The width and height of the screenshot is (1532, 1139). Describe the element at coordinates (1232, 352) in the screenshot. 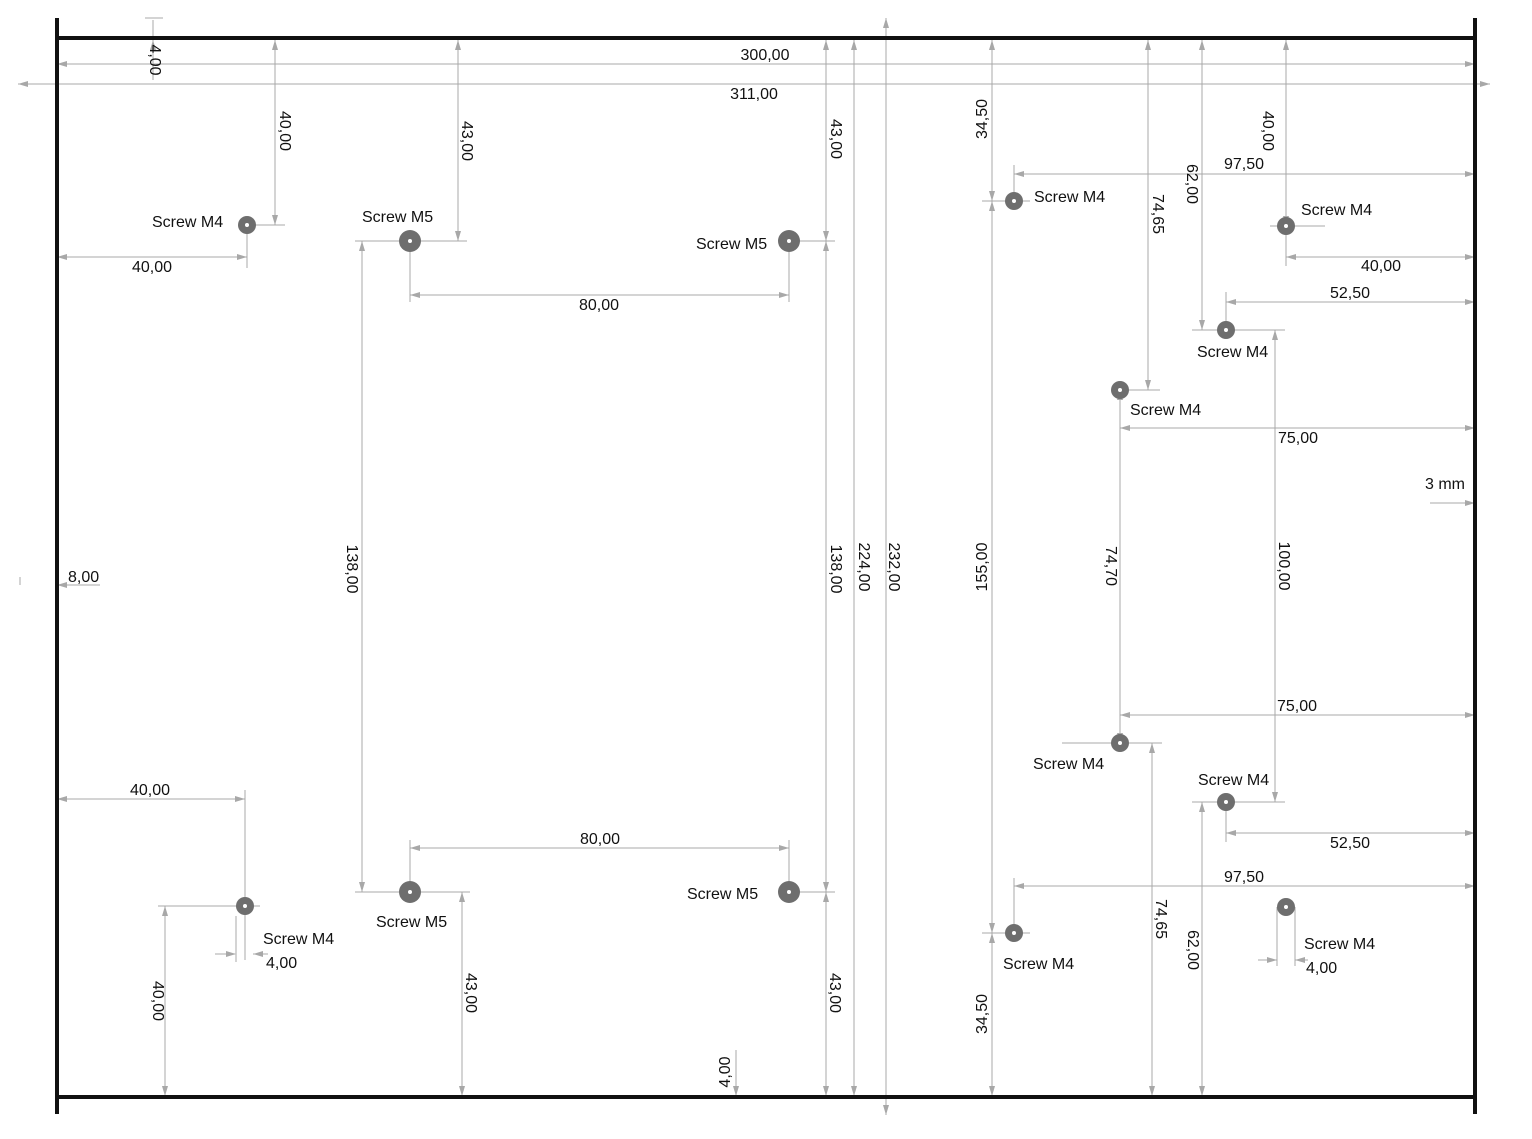

I see `label-m4-c-top: Screw M4` at that location.